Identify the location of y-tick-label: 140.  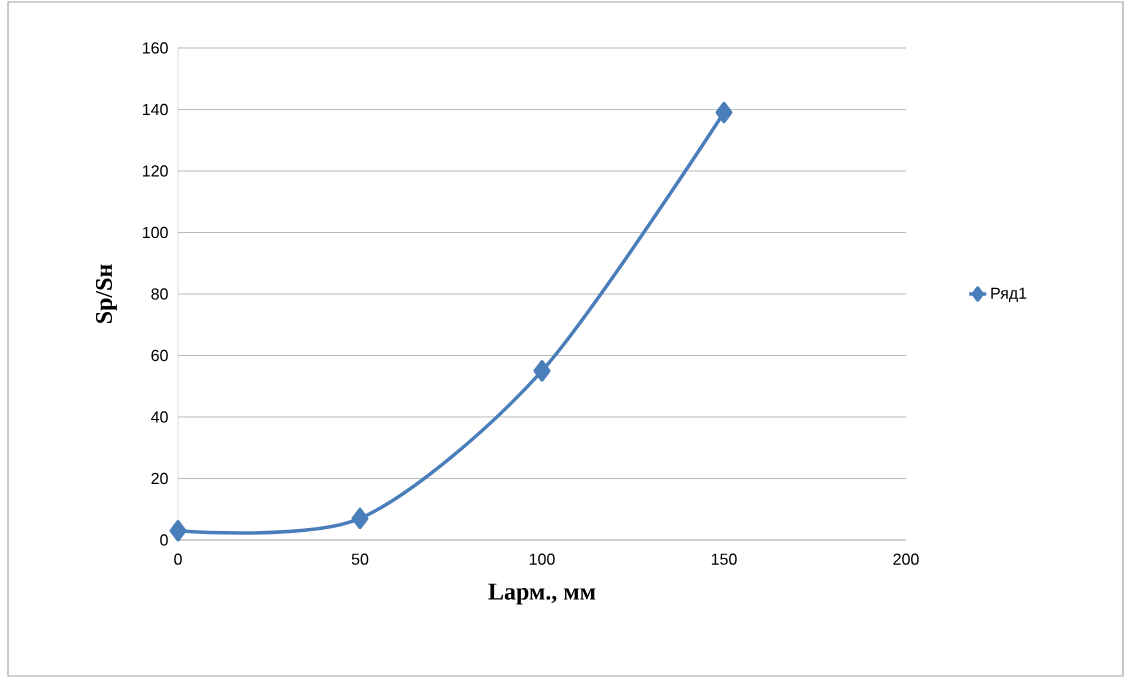
(155, 109).